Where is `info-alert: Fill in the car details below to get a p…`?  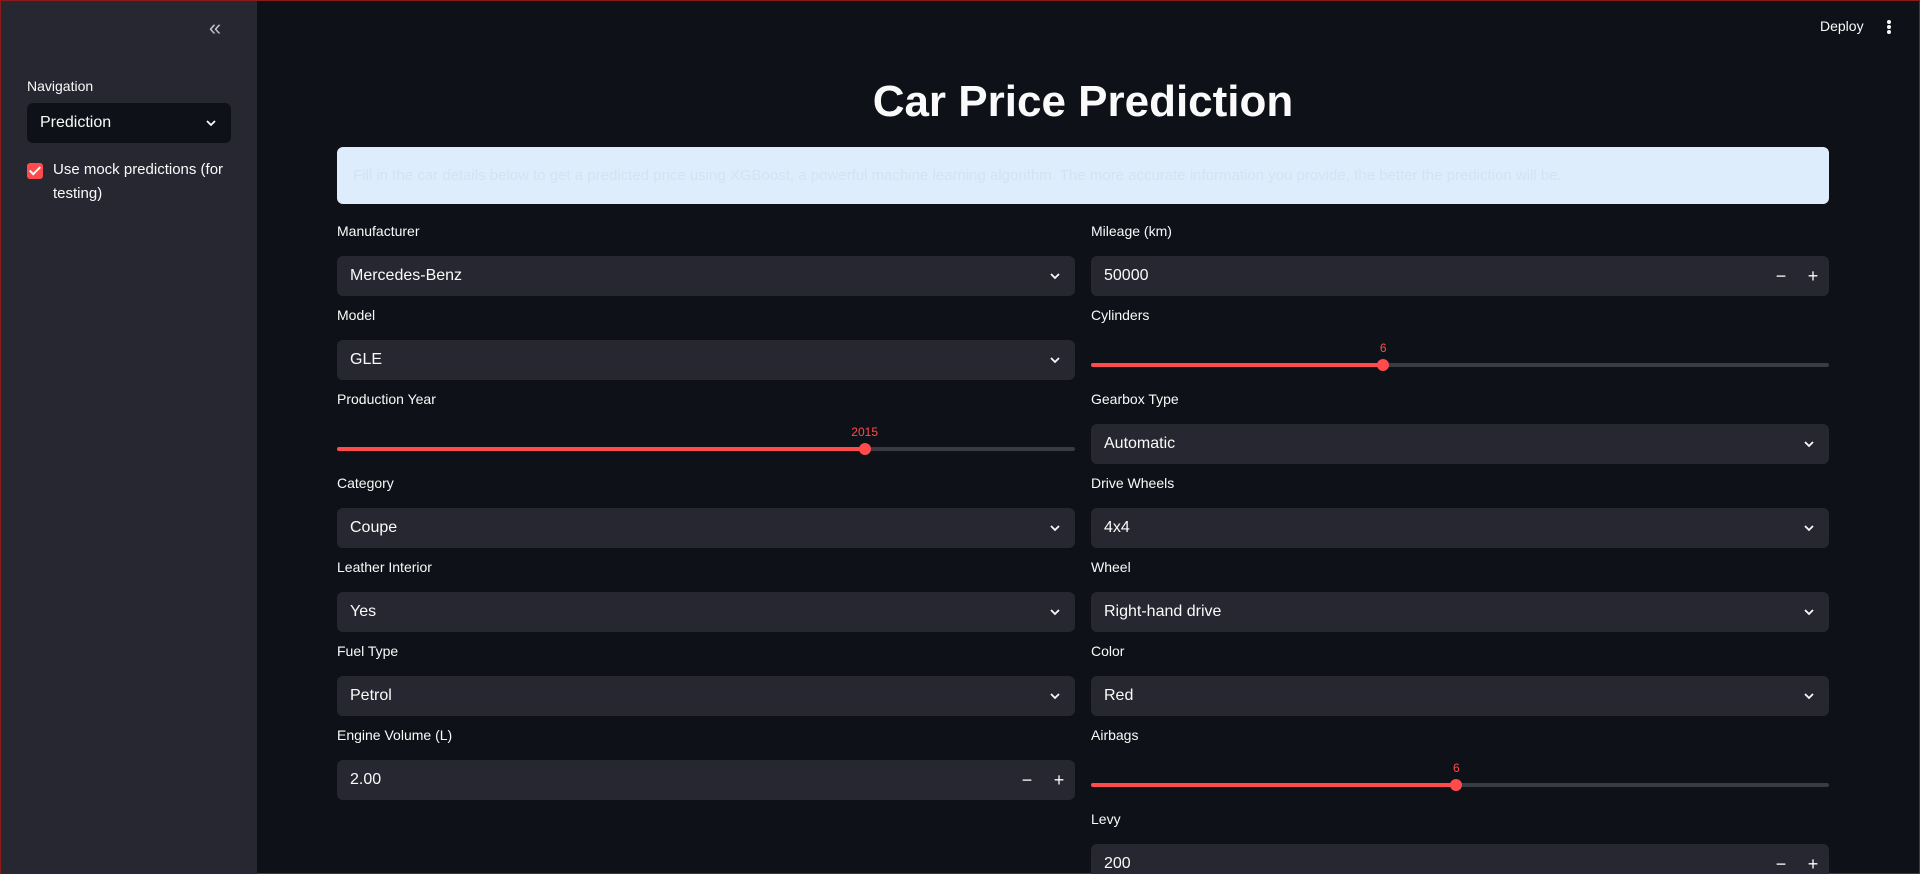
info-alert: Fill in the car details below to get a p… is located at coordinates (1083, 175).